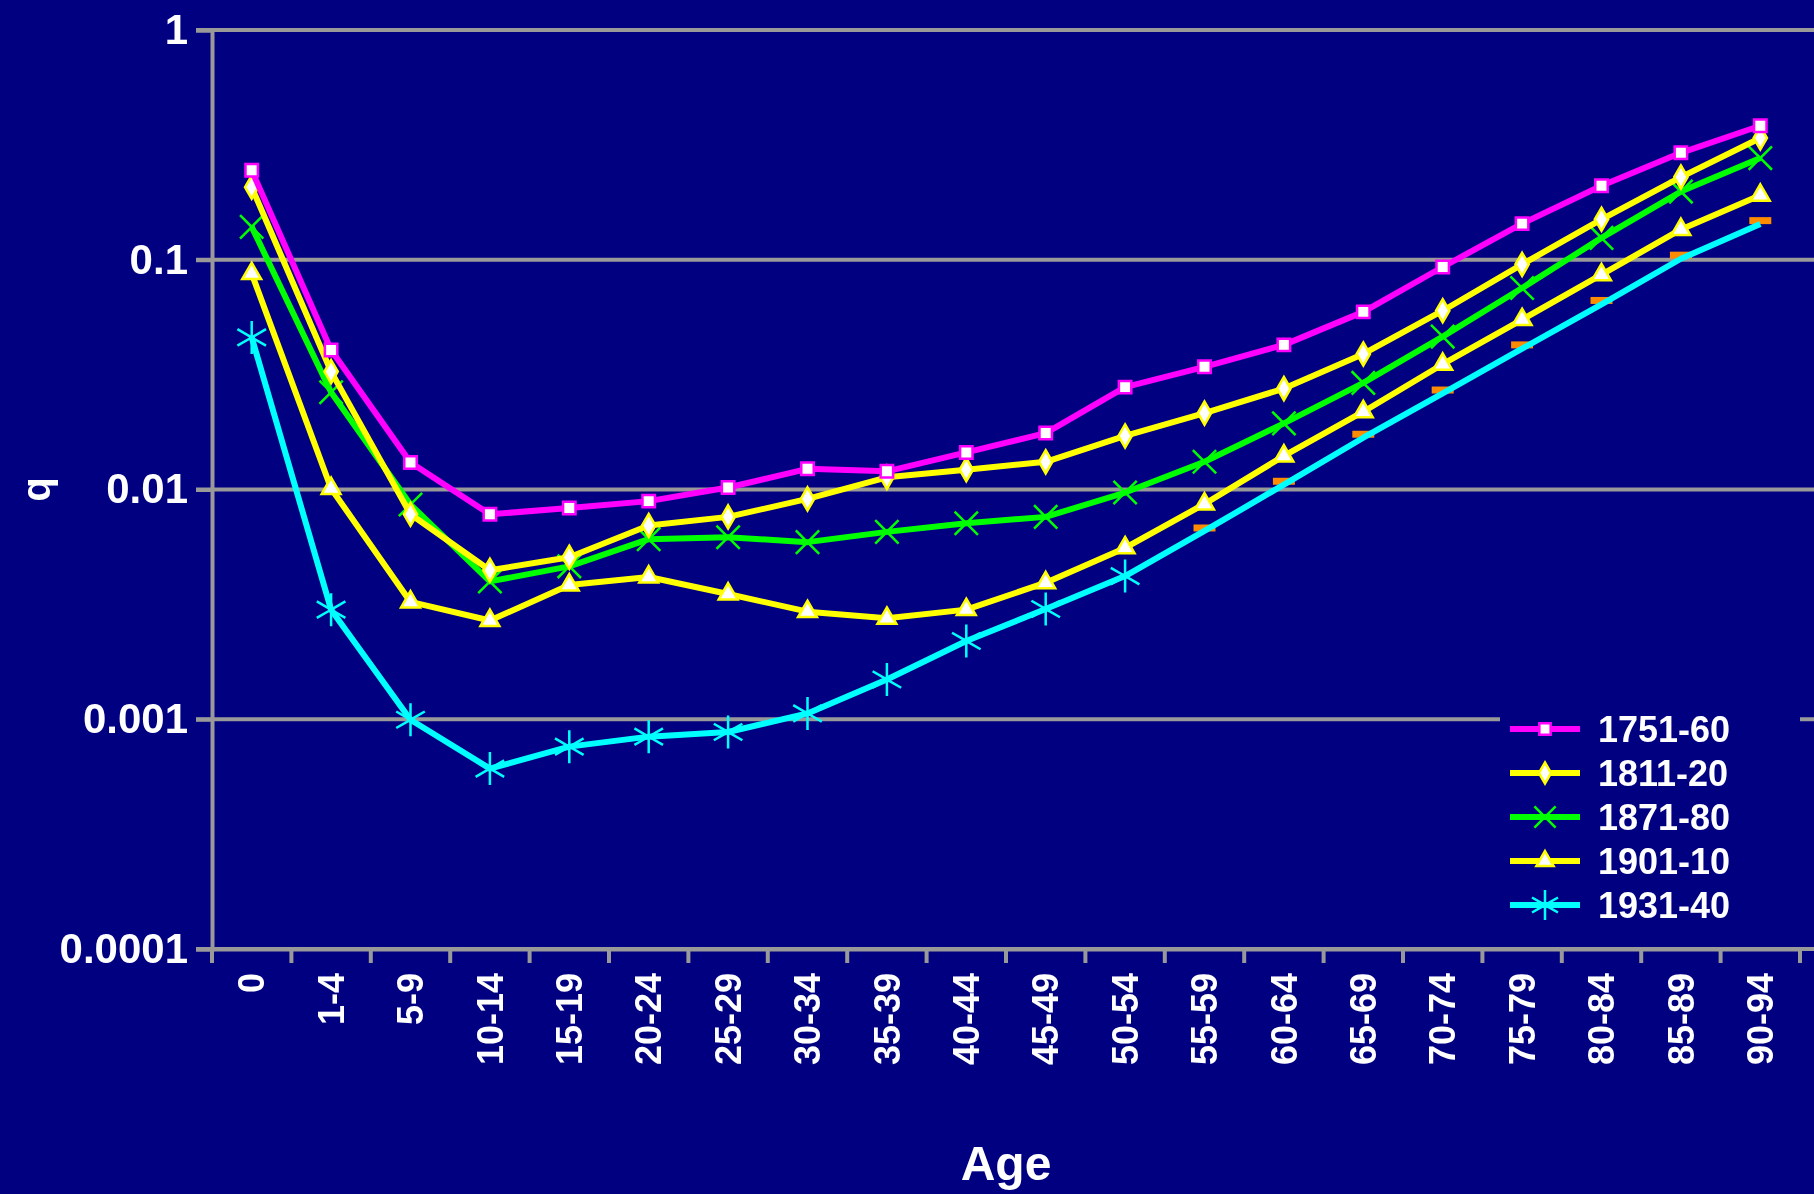  I want to click on x-tick-label: 15-19, so click(569, 1019).